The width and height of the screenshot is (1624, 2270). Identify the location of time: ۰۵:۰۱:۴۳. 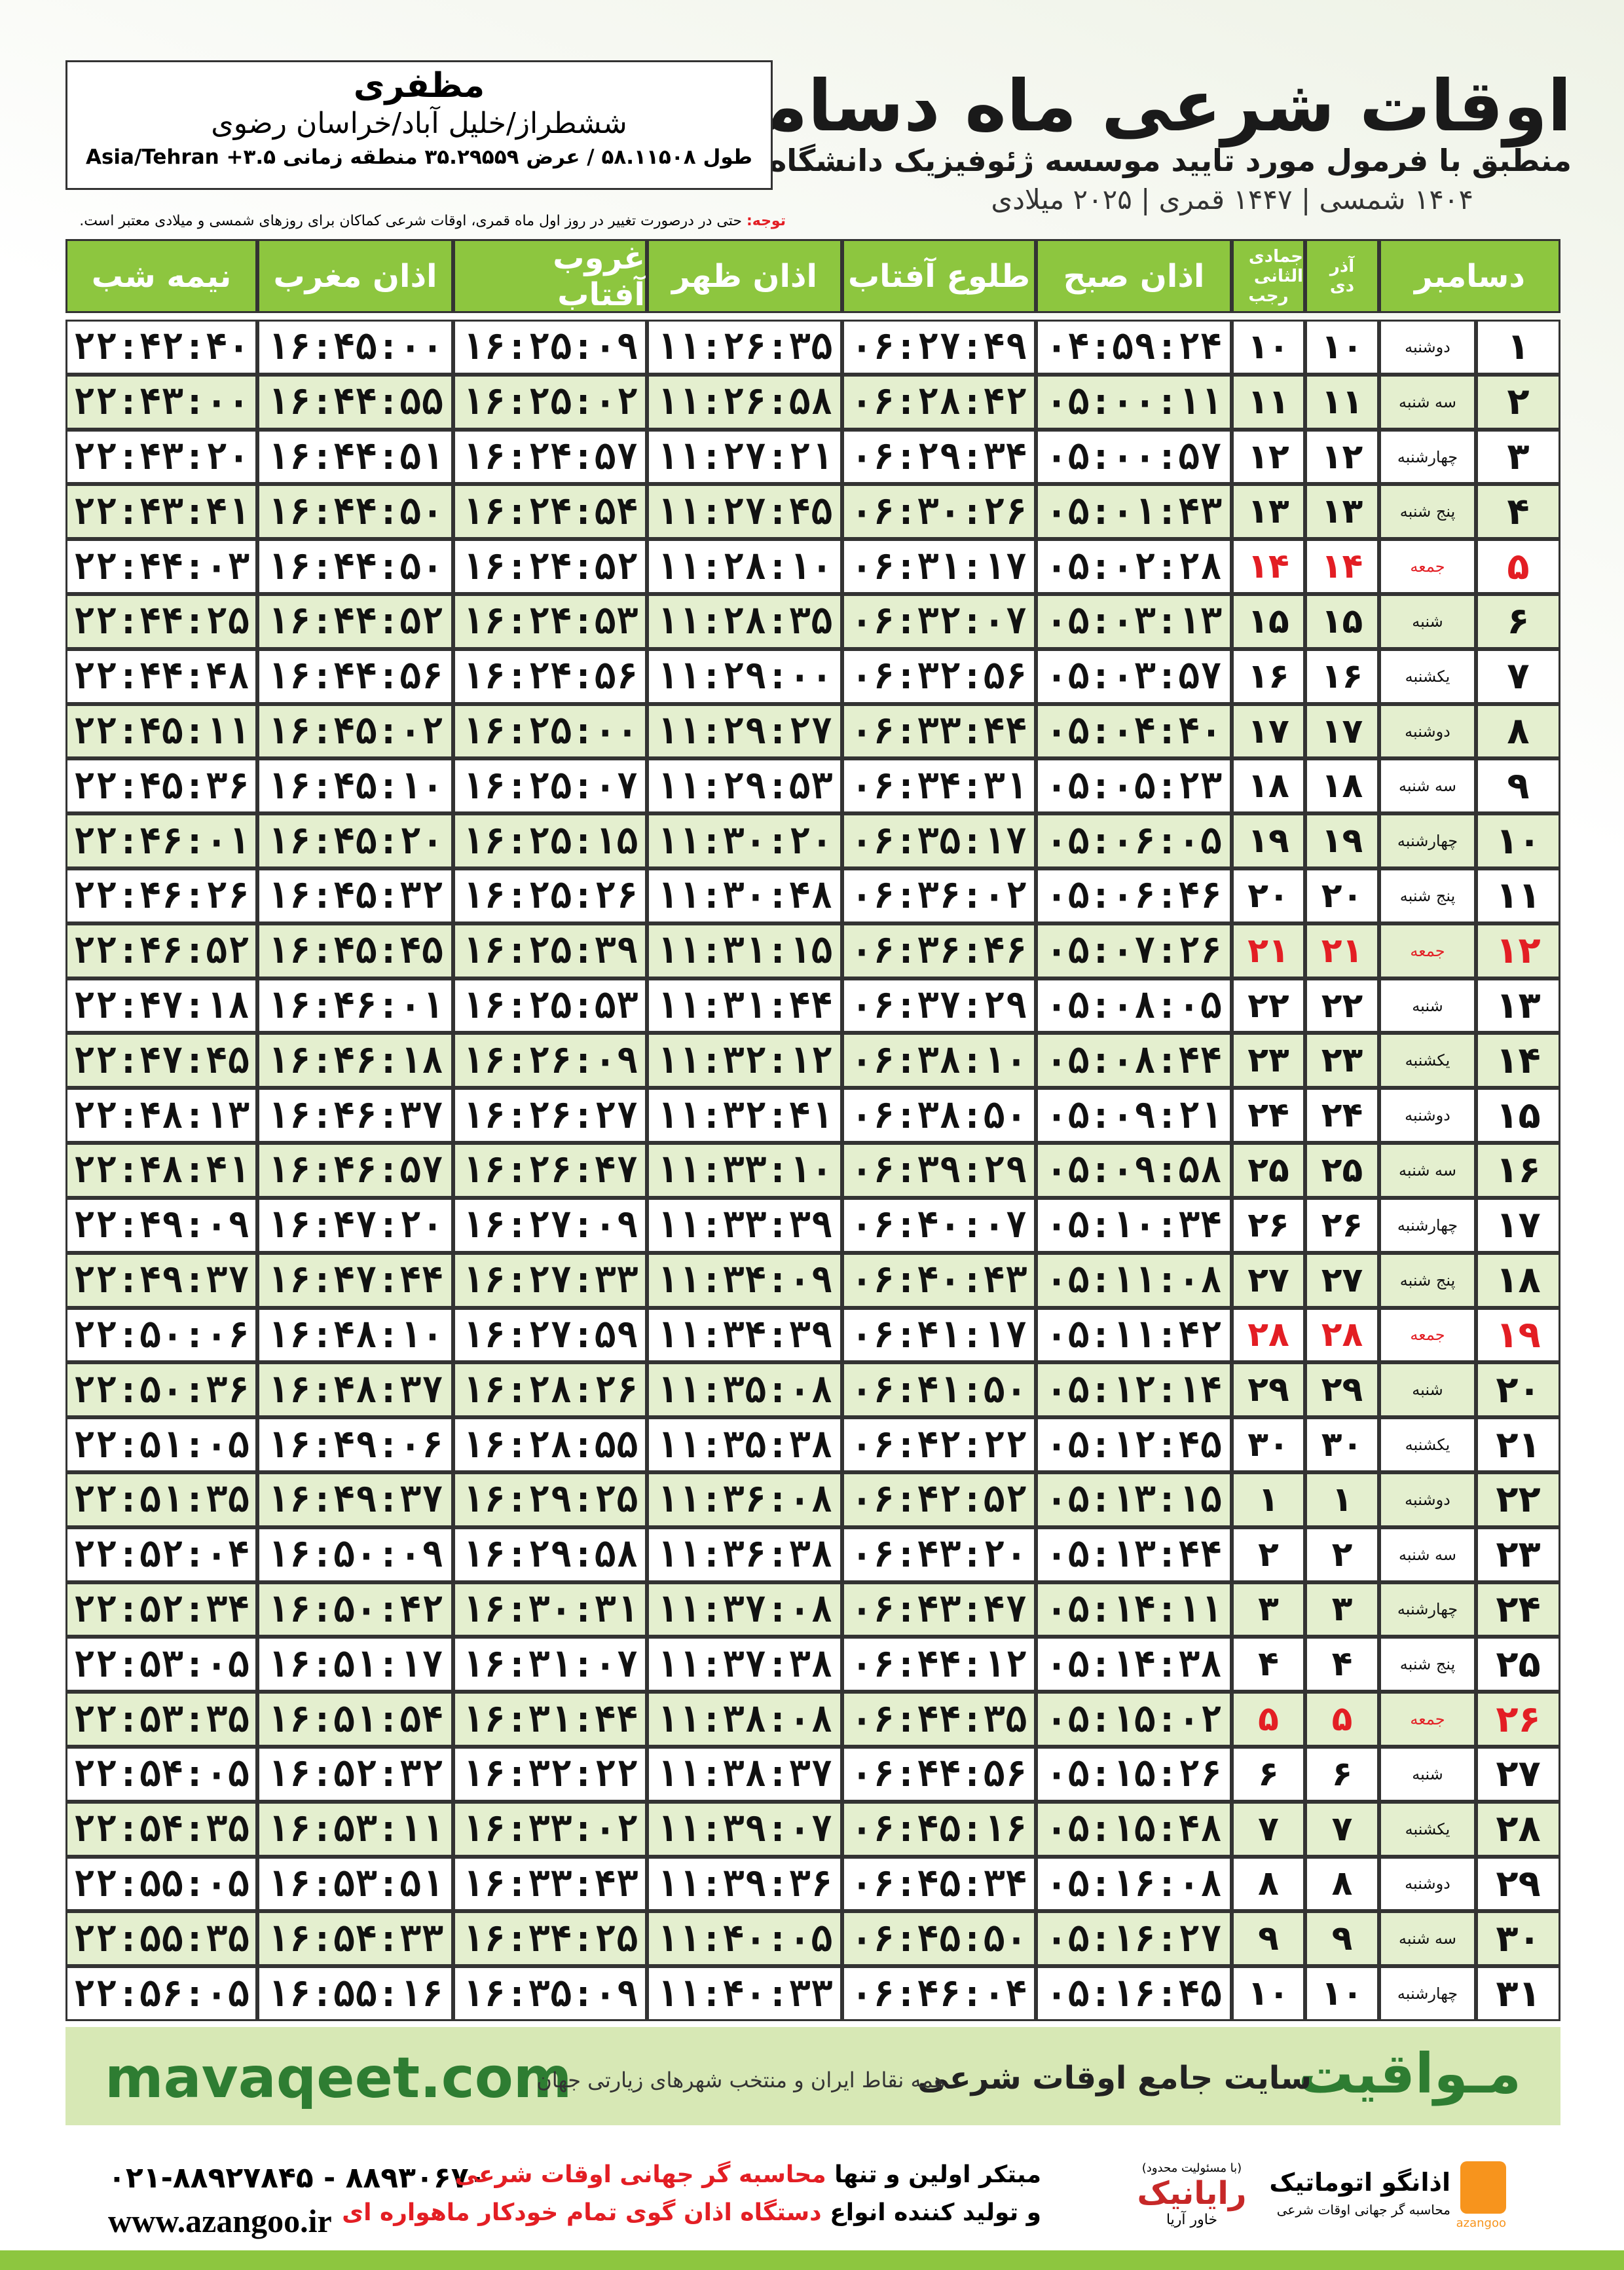
(1134, 512).